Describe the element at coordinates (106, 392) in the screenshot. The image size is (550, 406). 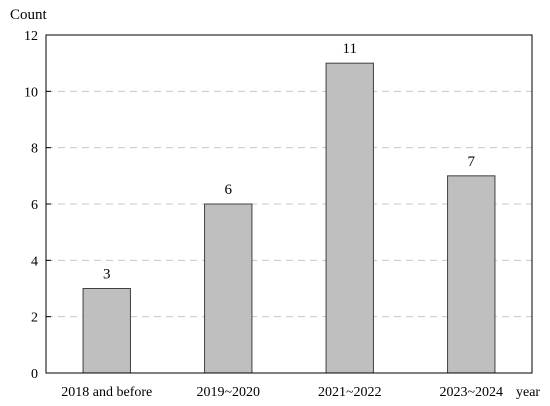
I see `x-category-label: 2018 and before` at that location.